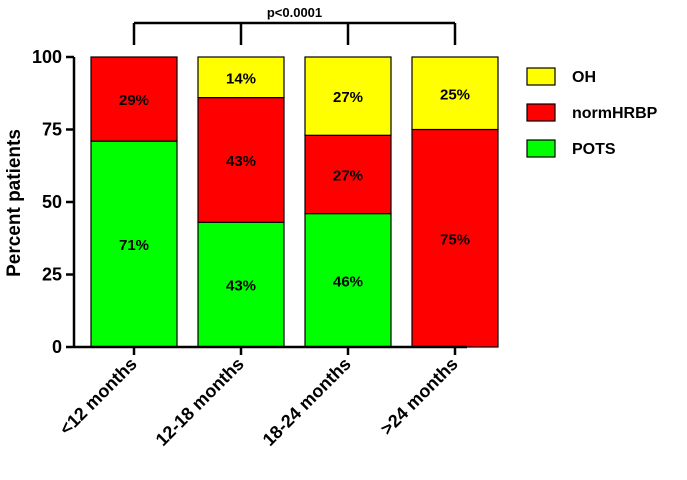  I want to click on y-tick-label-0: 0, so click(57, 347).